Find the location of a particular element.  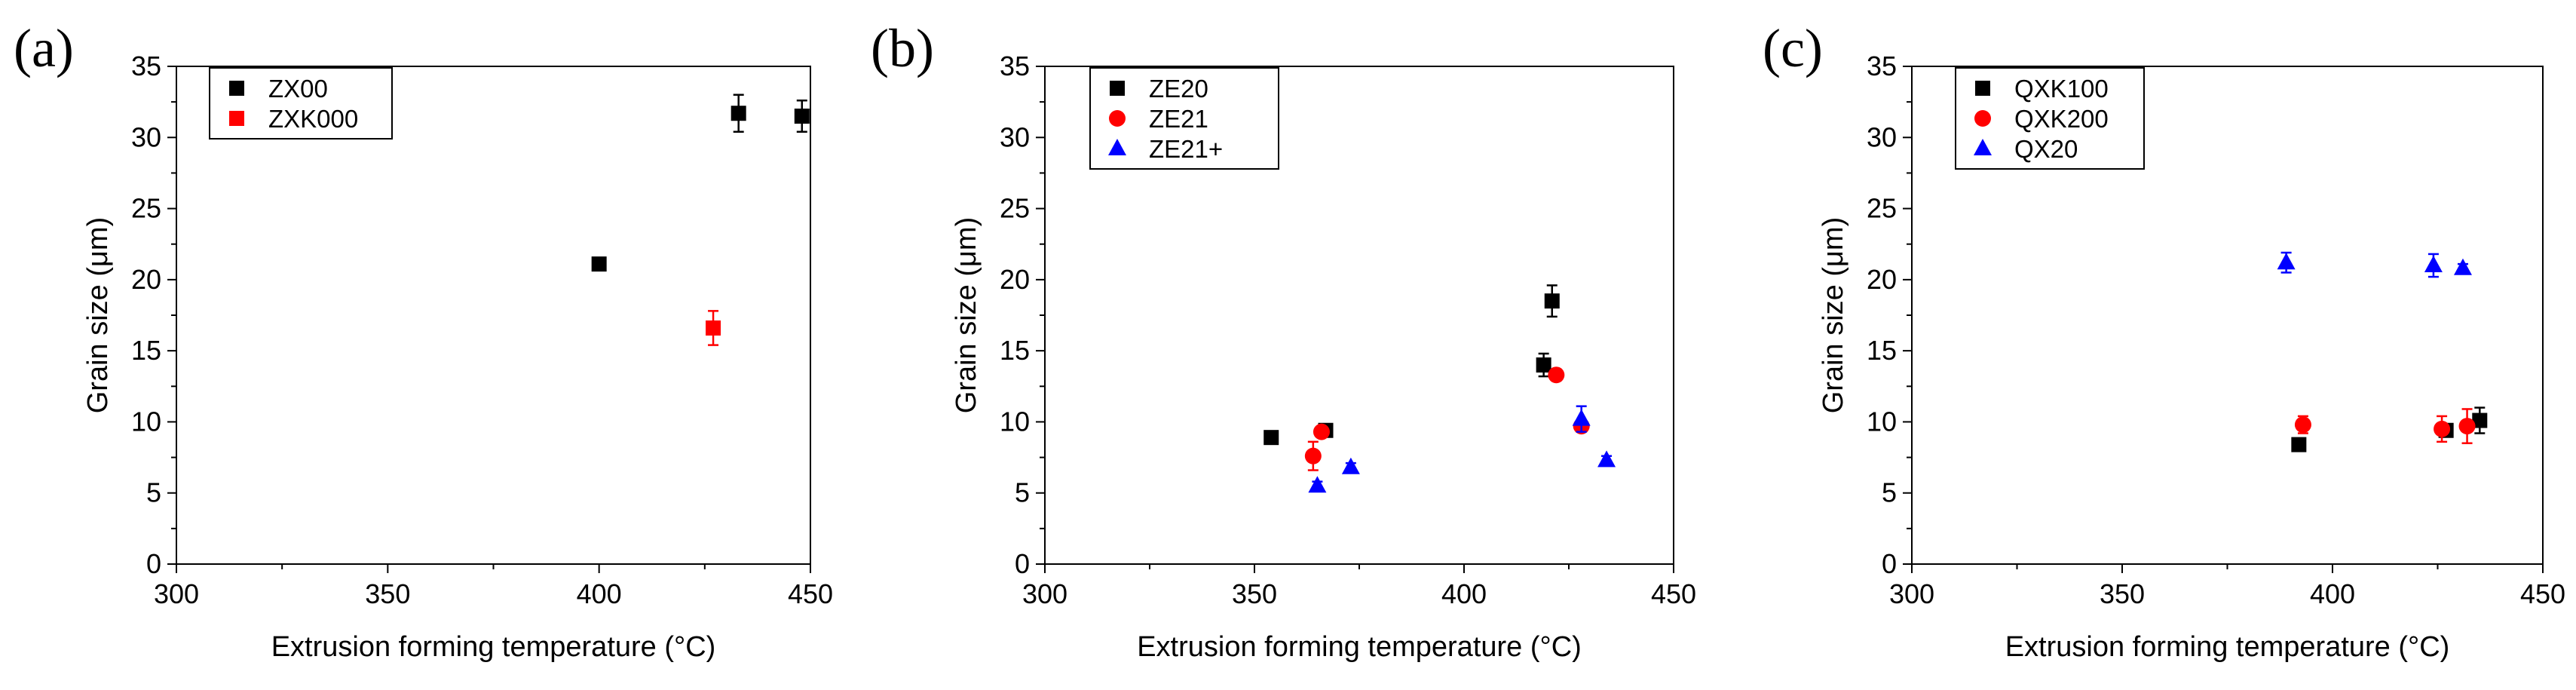

panel-label: (a) is located at coordinates (44, 48).